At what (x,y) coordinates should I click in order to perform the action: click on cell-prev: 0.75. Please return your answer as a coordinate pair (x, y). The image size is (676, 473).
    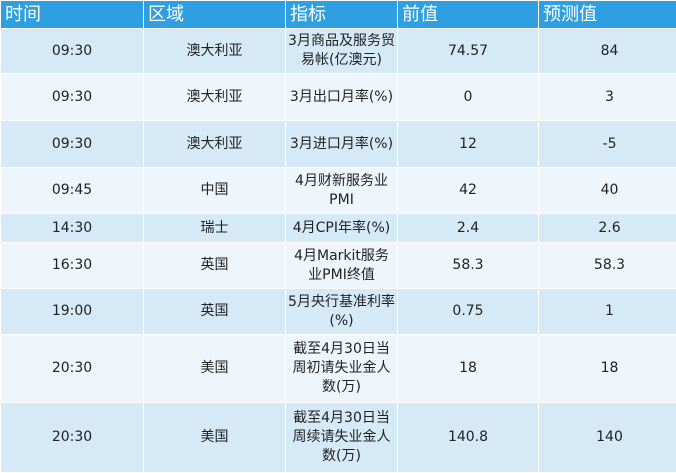
    Looking at the image, I should click on (468, 312).